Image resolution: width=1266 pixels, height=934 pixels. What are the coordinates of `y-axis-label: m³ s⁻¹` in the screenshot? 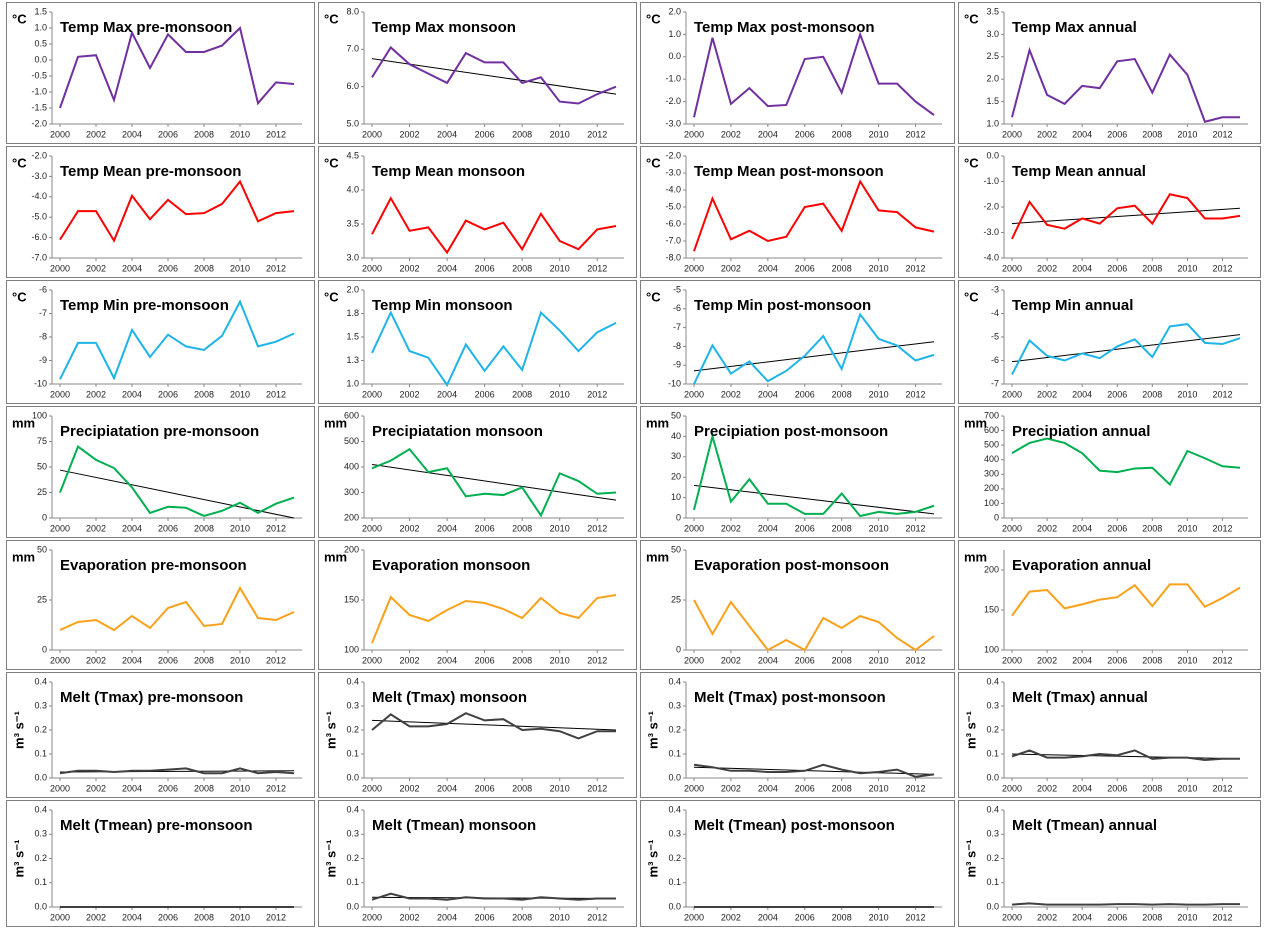 It's located at (970, 859).